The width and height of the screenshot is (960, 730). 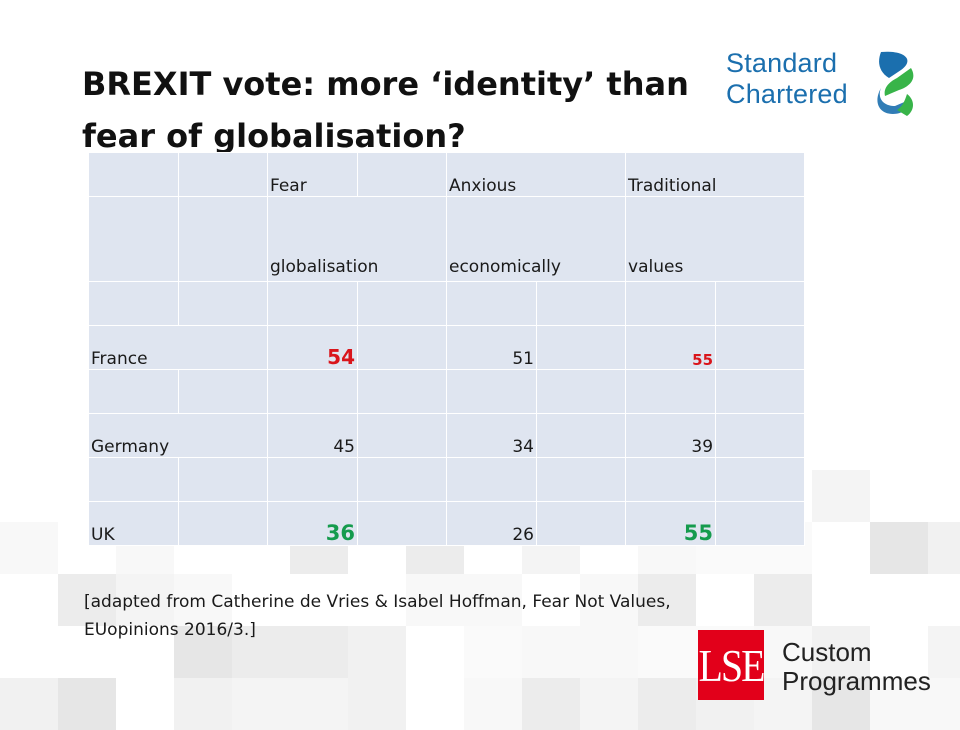 I want to click on table-row: France 54 51 55, so click(x=447, y=347).